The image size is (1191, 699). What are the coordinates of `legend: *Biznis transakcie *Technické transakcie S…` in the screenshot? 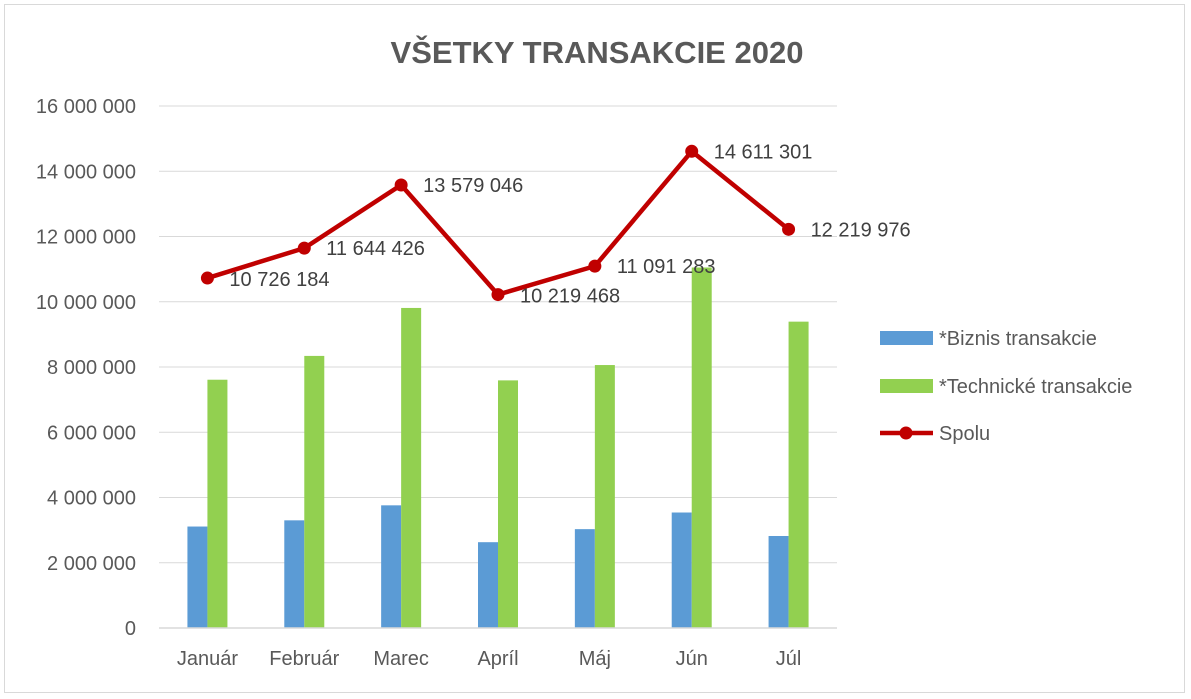 It's located at (1006, 386).